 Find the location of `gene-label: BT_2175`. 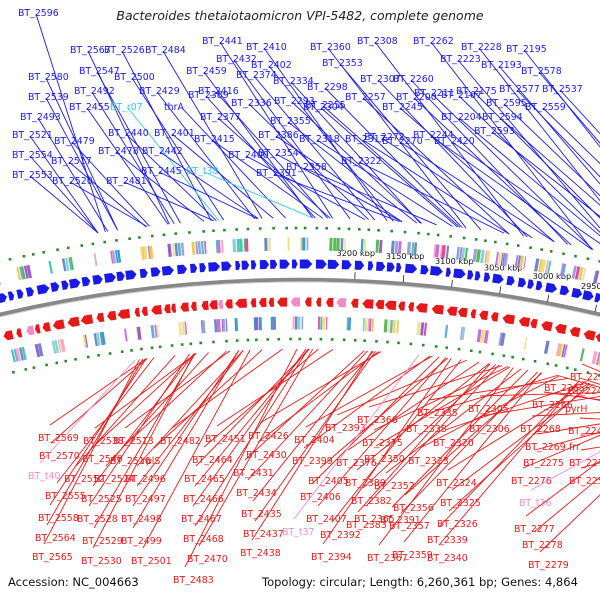

gene-label: BT_2175 is located at coordinates (476, 91).